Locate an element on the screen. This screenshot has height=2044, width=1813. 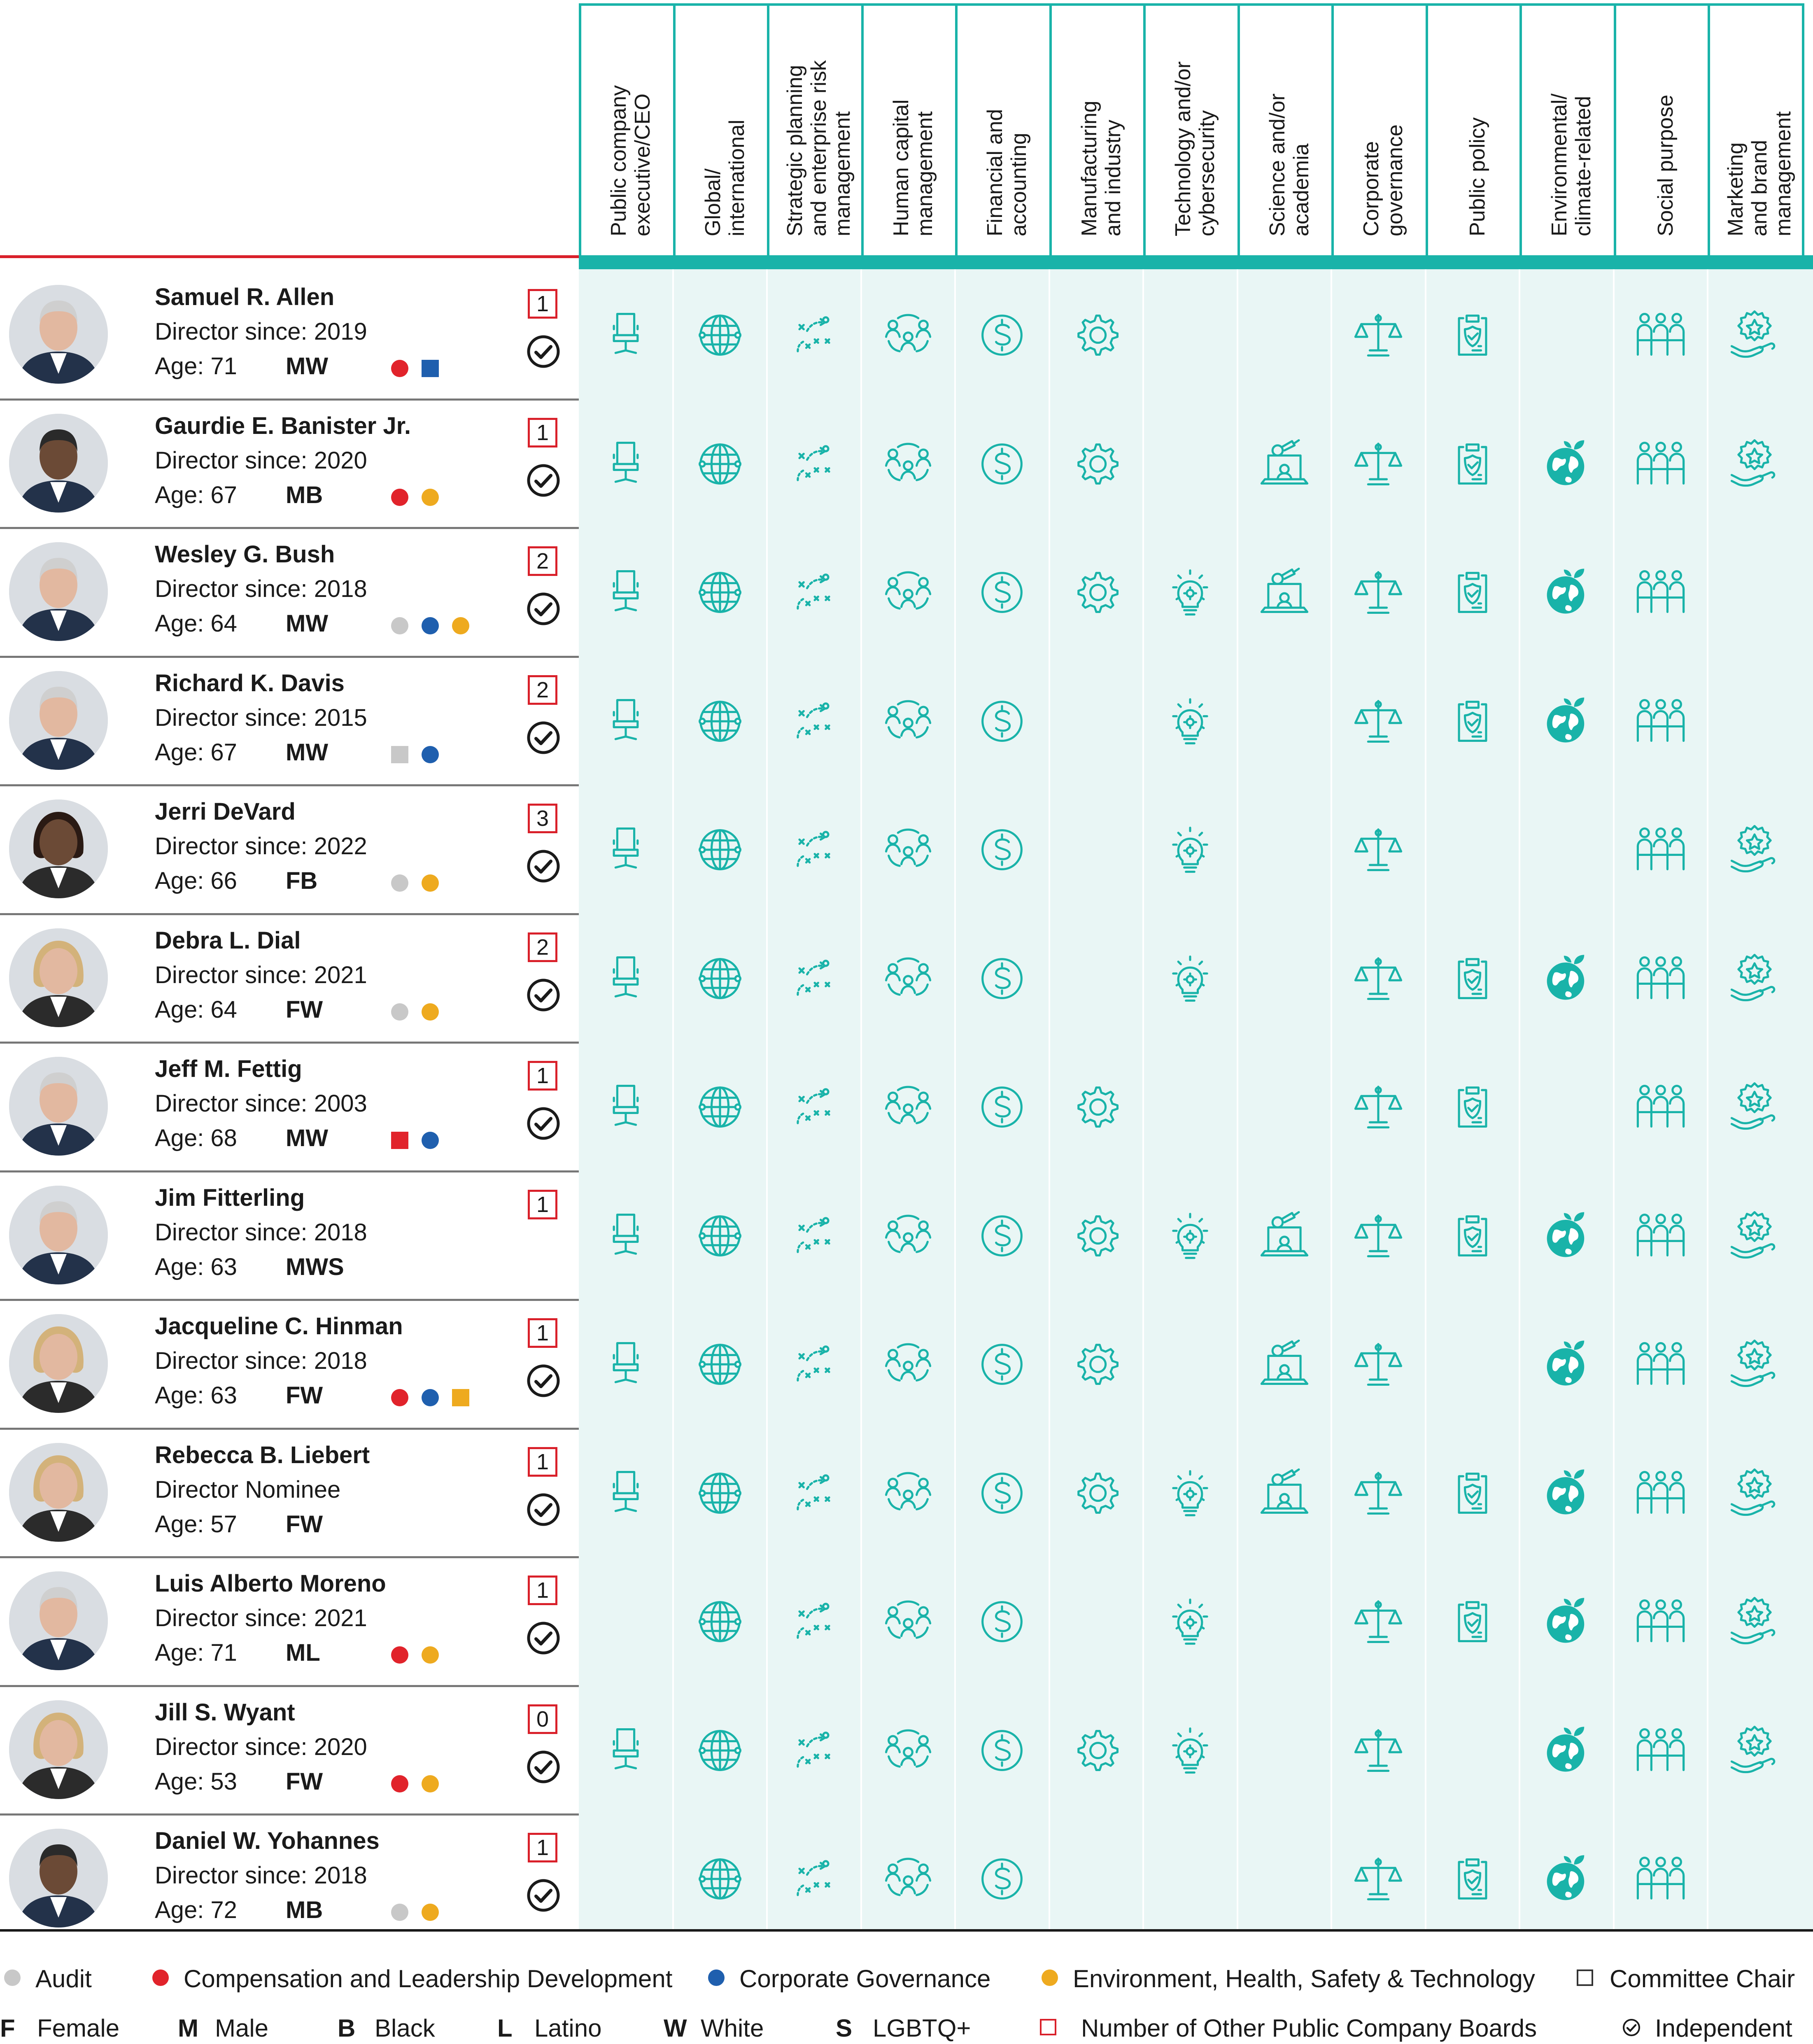
legend-gray-dot is located at coordinates (12, 1977).